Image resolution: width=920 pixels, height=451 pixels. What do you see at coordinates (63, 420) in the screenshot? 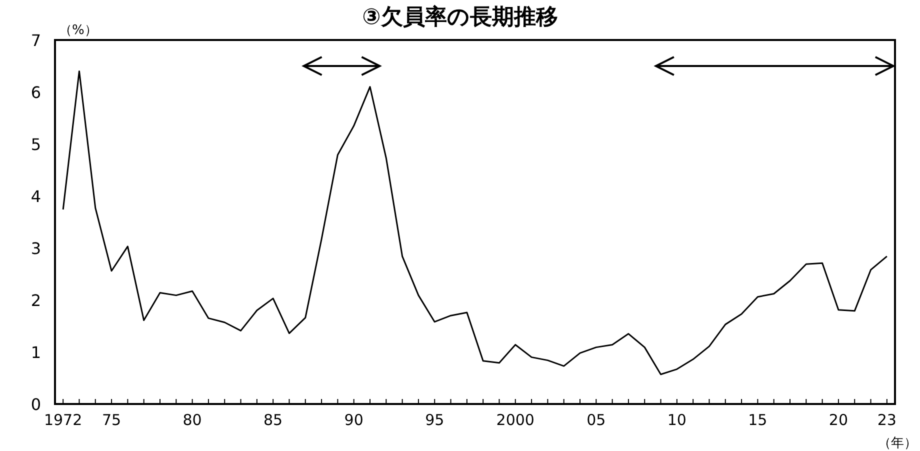
I see `x-tick-label: 1972` at bounding box center [63, 420].